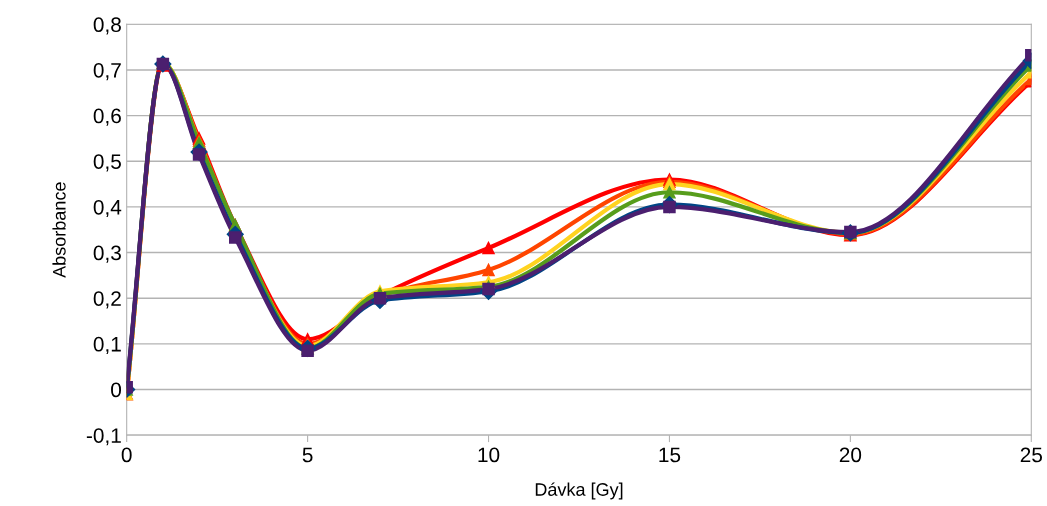  What do you see at coordinates (307, 455) in the screenshot?
I see `x-tick-label: 5` at bounding box center [307, 455].